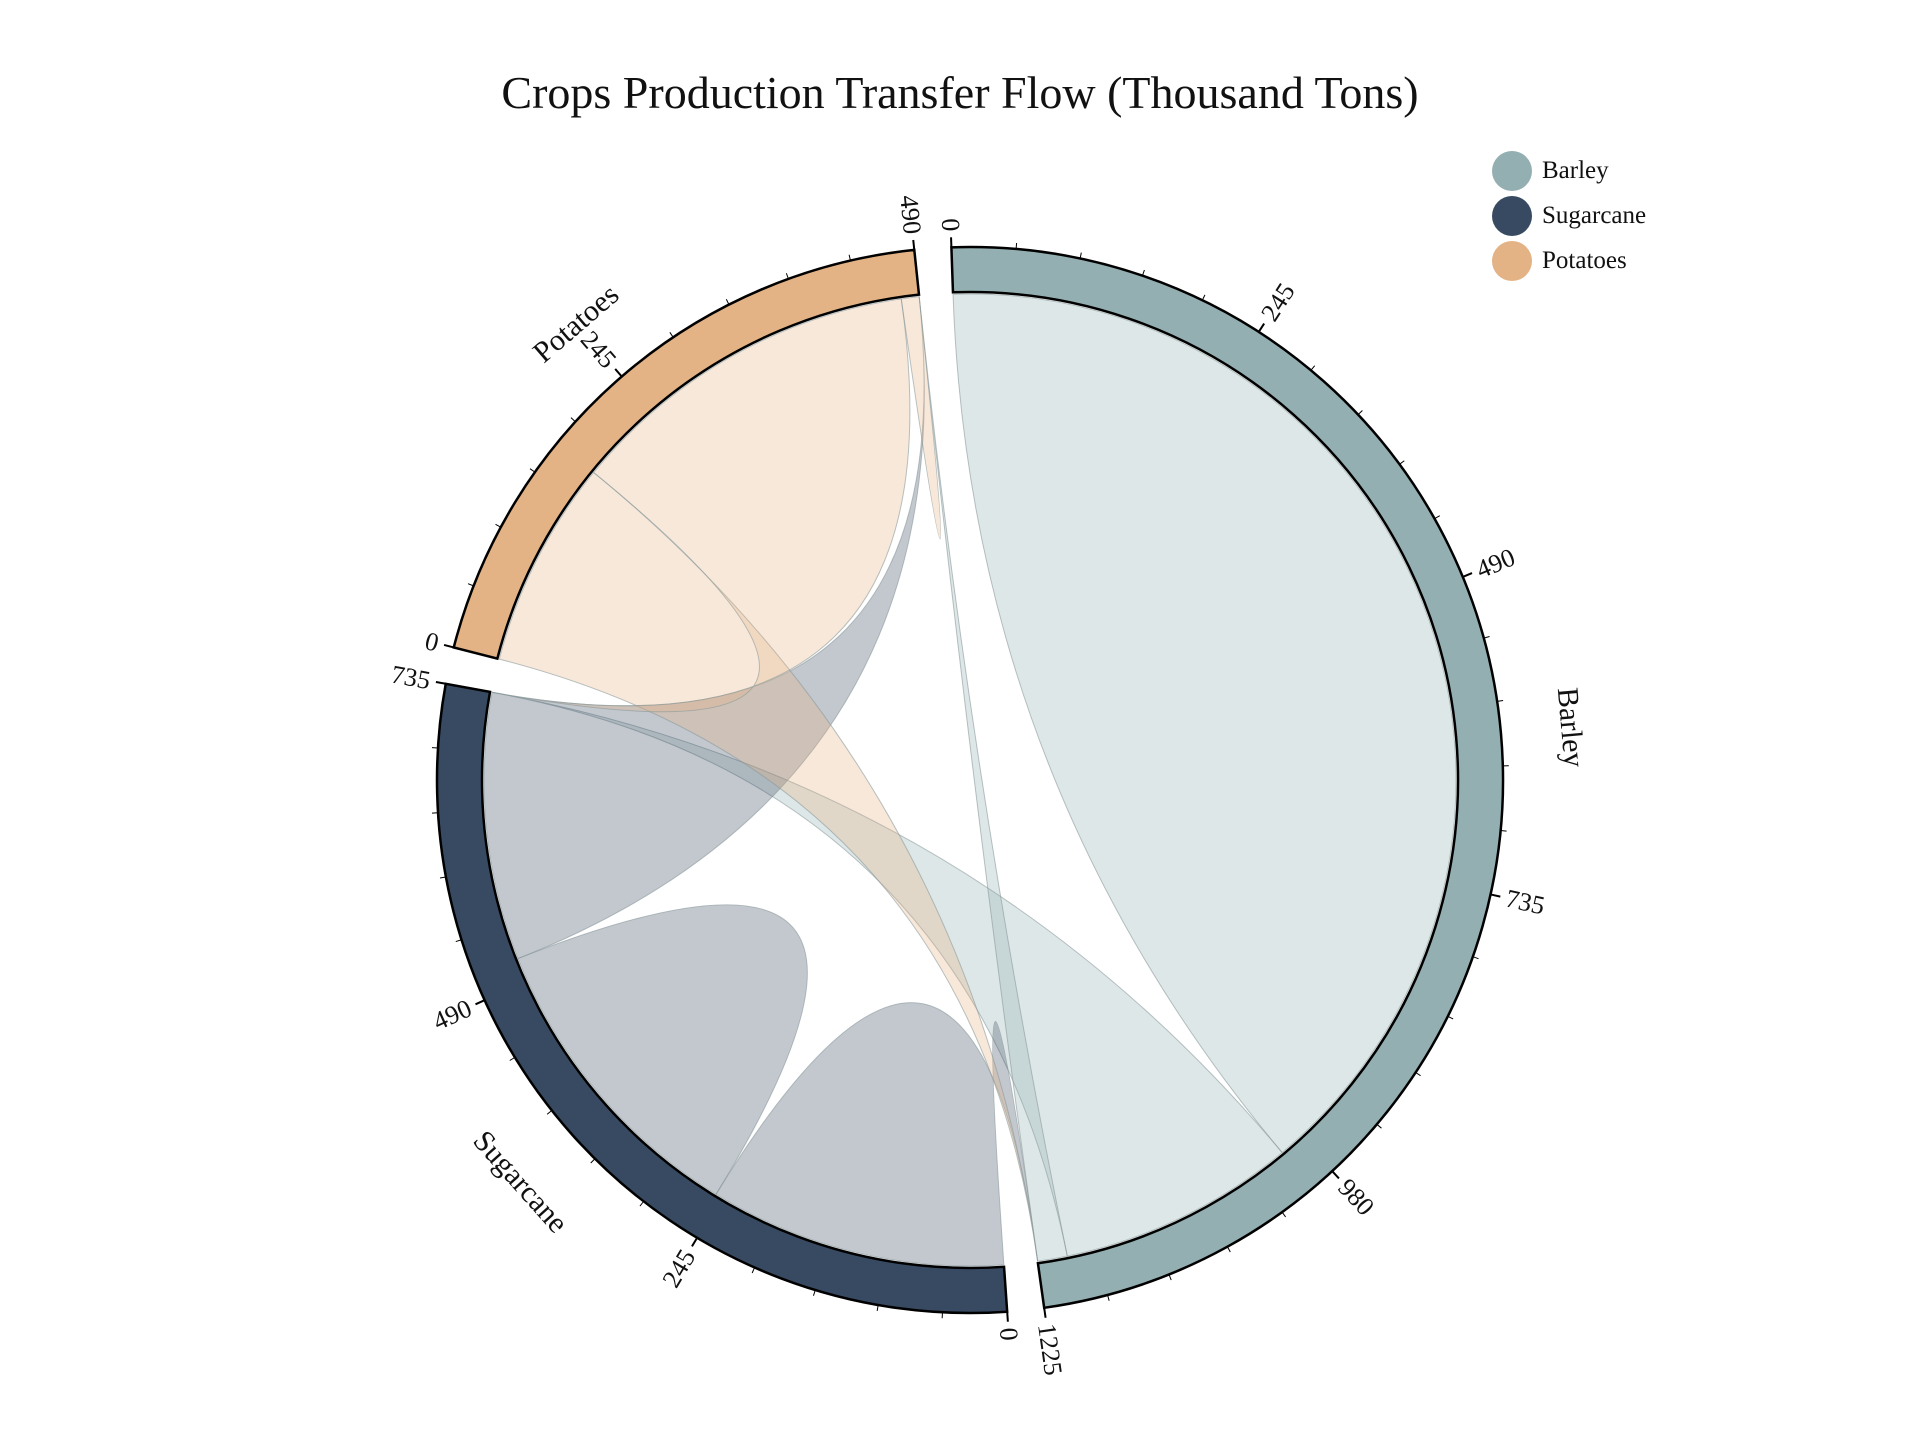 This screenshot has width=1920, height=1440. I want to click on legend-label-potatoes: Potatoes, so click(1584, 260).